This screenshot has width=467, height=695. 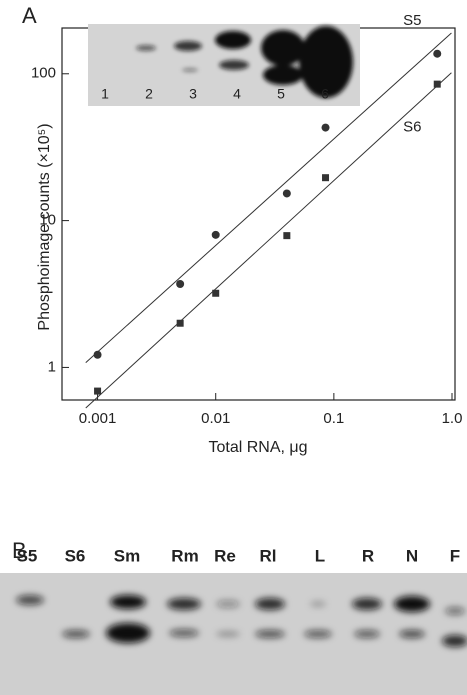 I want to click on series-label: S6, so click(x=412, y=127).